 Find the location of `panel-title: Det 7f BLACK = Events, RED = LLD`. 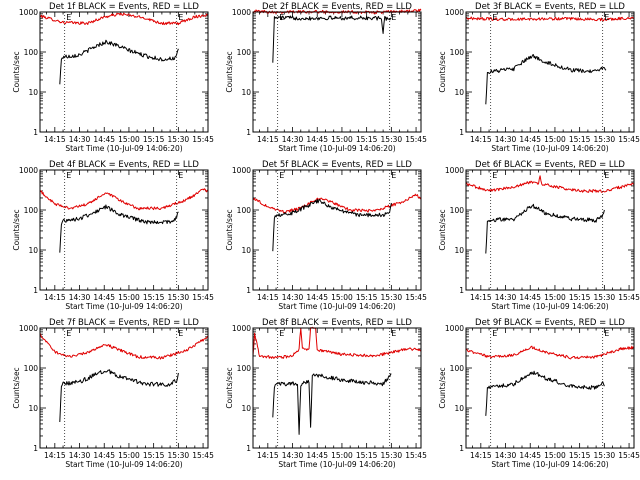

panel-title: Det 7f BLACK = Events, RED = LLD is located at coordinates (124, 323).